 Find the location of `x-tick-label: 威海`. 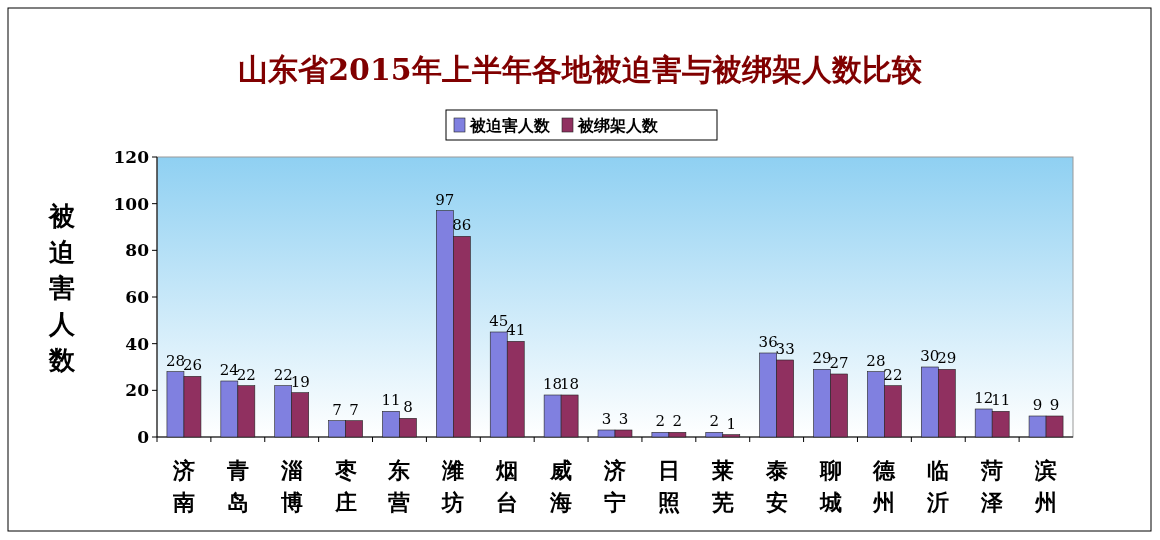

x-tick-label: 威海 is located at coordinates (561, 486).